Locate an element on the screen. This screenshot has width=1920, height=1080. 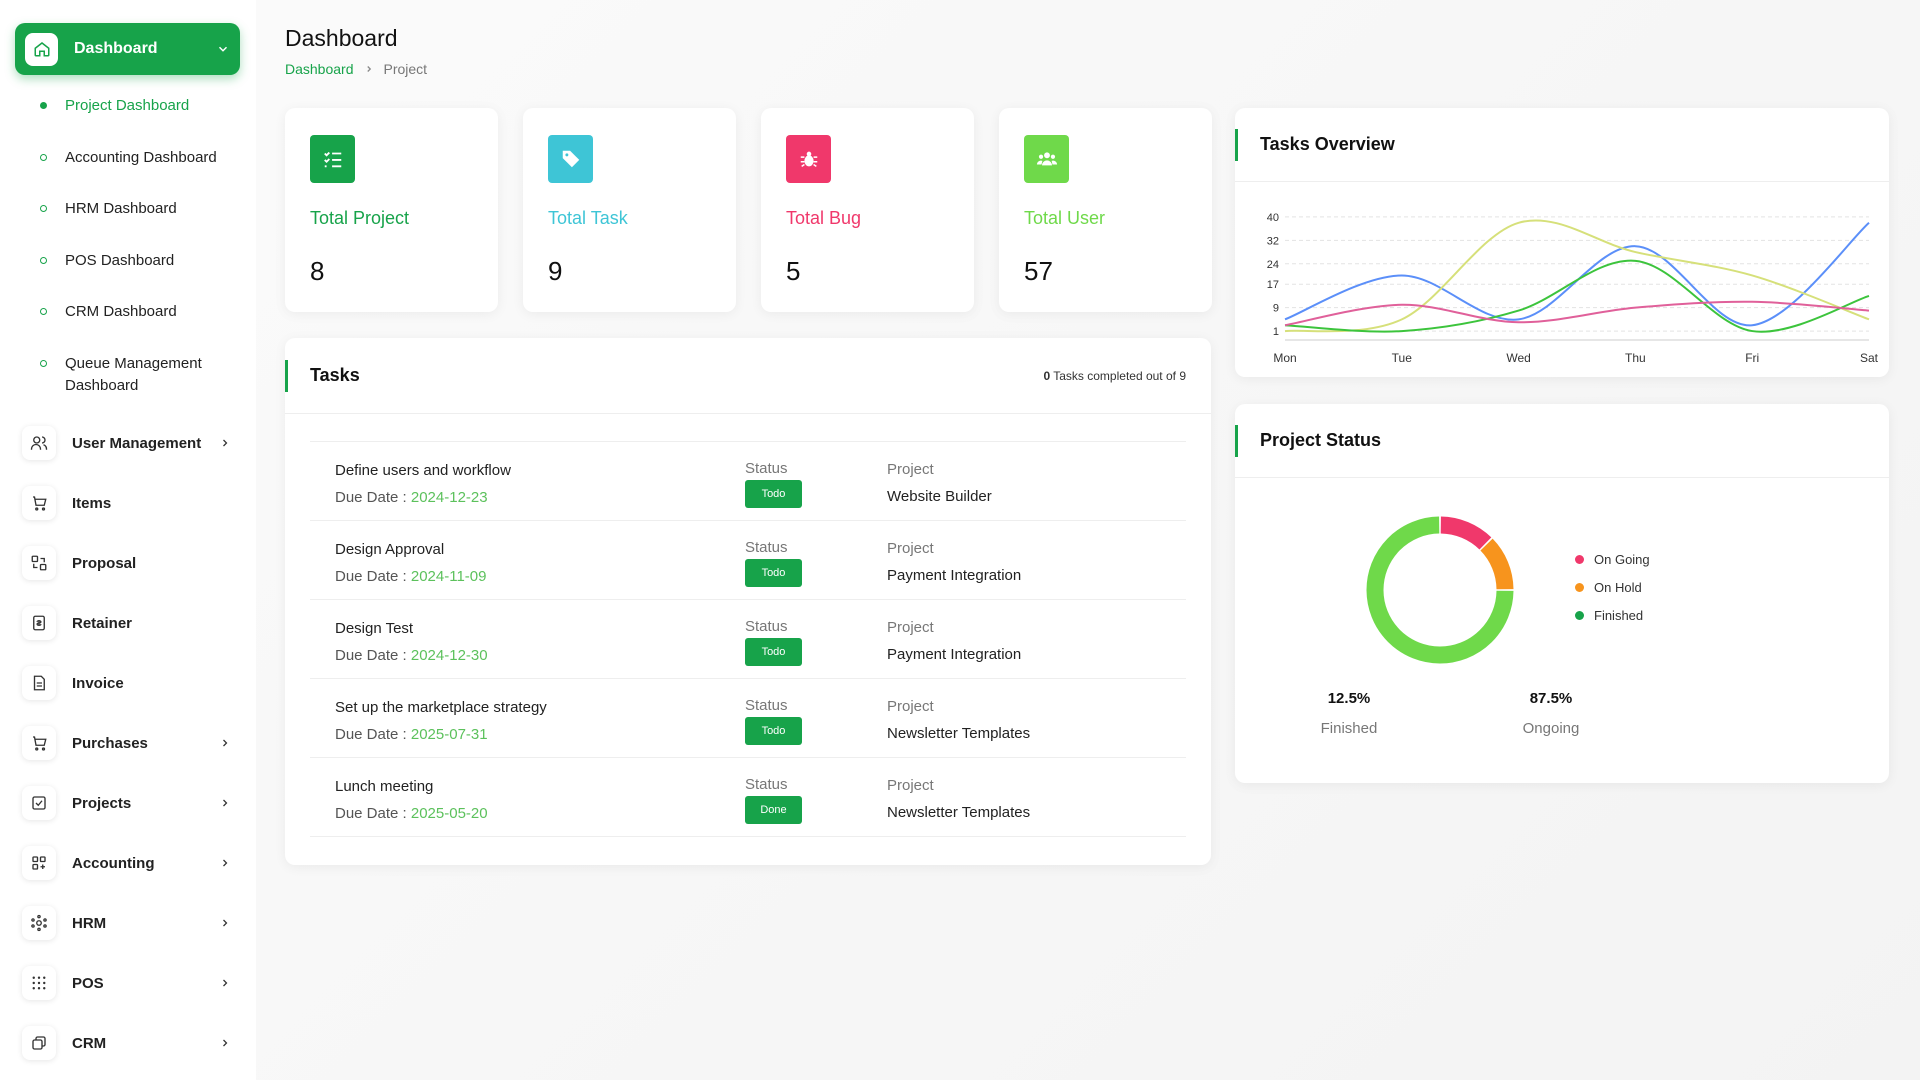
task-due: Due Date : 2024-11-09 is located at coordinates (411, 576).